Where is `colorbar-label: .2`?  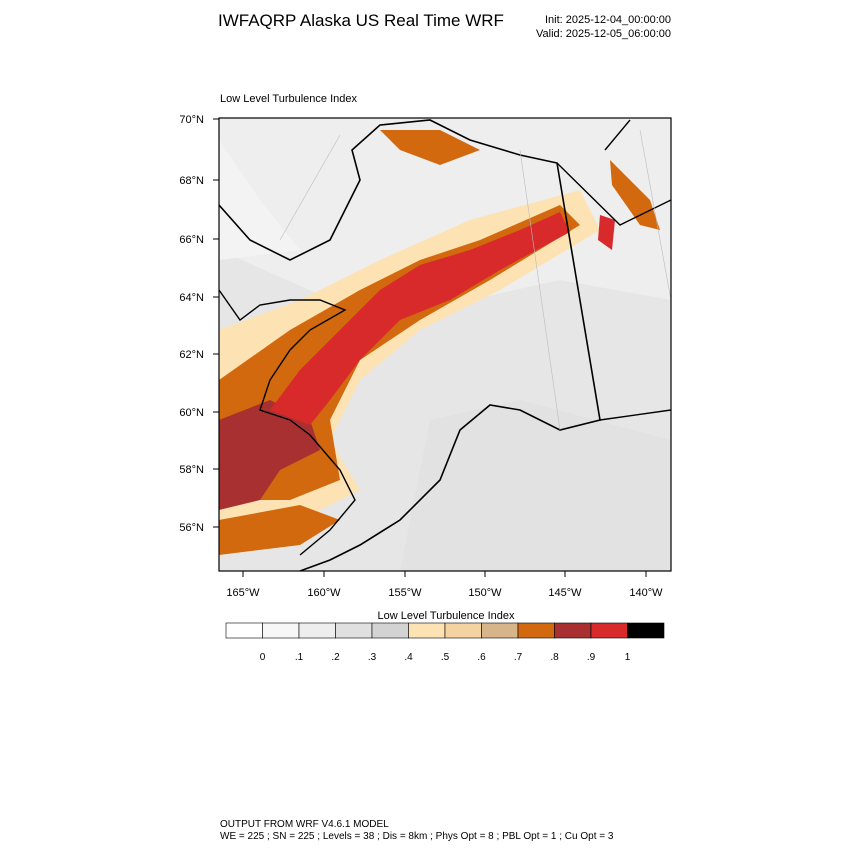
colorbar-label: .2 is located at coordinates (335, 657).